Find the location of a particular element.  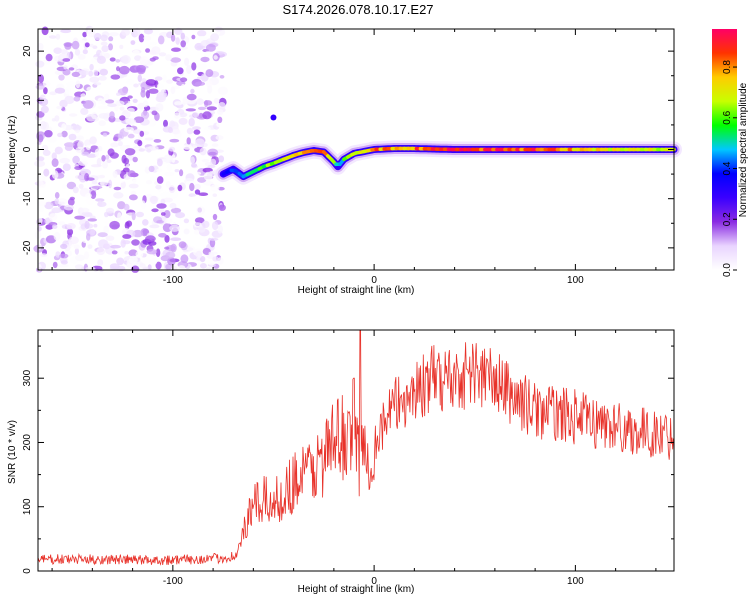

spectrogram-x-label: Height of straight line (km) is located at coordinates (356, 290).